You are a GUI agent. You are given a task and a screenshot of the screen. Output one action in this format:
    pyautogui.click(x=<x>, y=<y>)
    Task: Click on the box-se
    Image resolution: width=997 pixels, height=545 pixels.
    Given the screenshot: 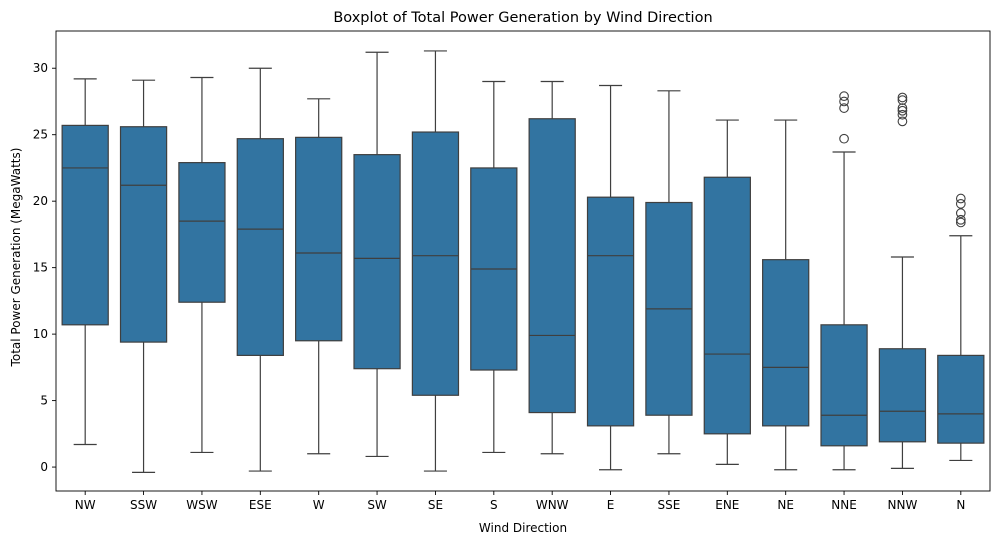 What is the action you would take?
    pyautogui.click(x=435, y=263)
    